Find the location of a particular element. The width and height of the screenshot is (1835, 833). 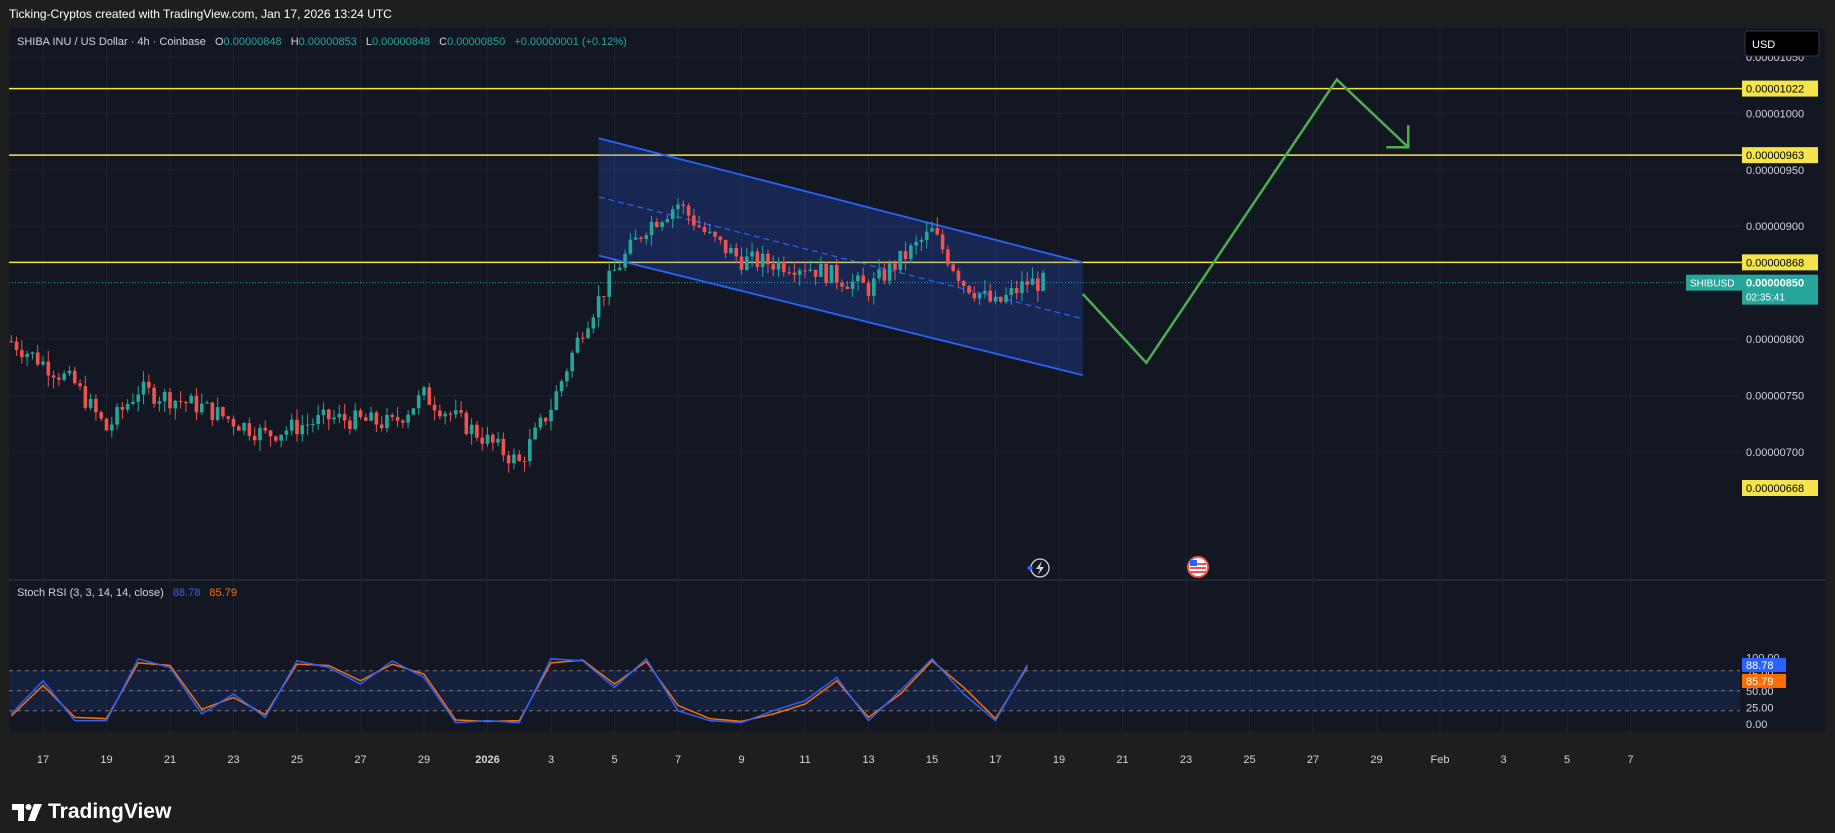

tradingview-logo: TradingView is located at coordinates (91, 812).